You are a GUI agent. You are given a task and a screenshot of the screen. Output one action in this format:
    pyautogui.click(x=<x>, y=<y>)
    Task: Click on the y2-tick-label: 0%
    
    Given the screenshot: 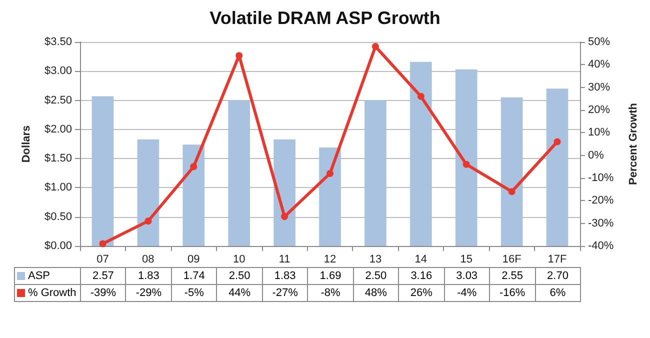 What is the action you would take?
    pyautogui.click(x=596, y=155)
    